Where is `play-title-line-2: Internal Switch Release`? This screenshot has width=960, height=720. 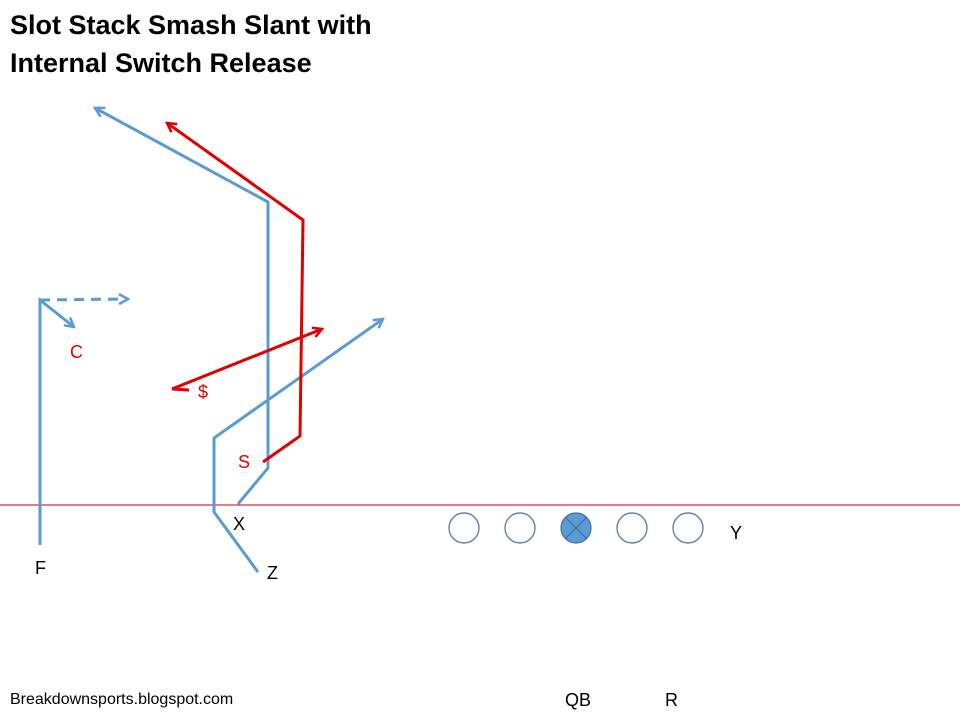 play-title-line-2: Internal Switch Release is located at coordinates (161, 63).